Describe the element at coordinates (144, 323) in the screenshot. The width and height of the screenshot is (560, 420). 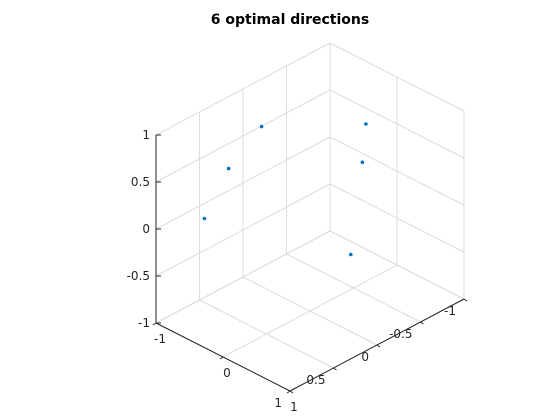
I see `z-tick-label: -1` at that location.